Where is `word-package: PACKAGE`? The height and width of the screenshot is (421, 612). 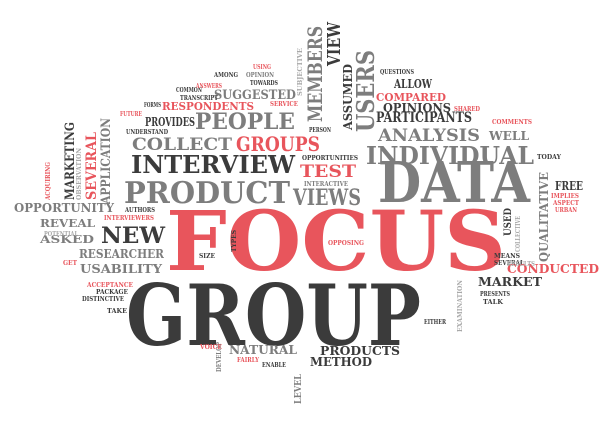 word-package: PACKAGE is located at coordinates (112, 292).